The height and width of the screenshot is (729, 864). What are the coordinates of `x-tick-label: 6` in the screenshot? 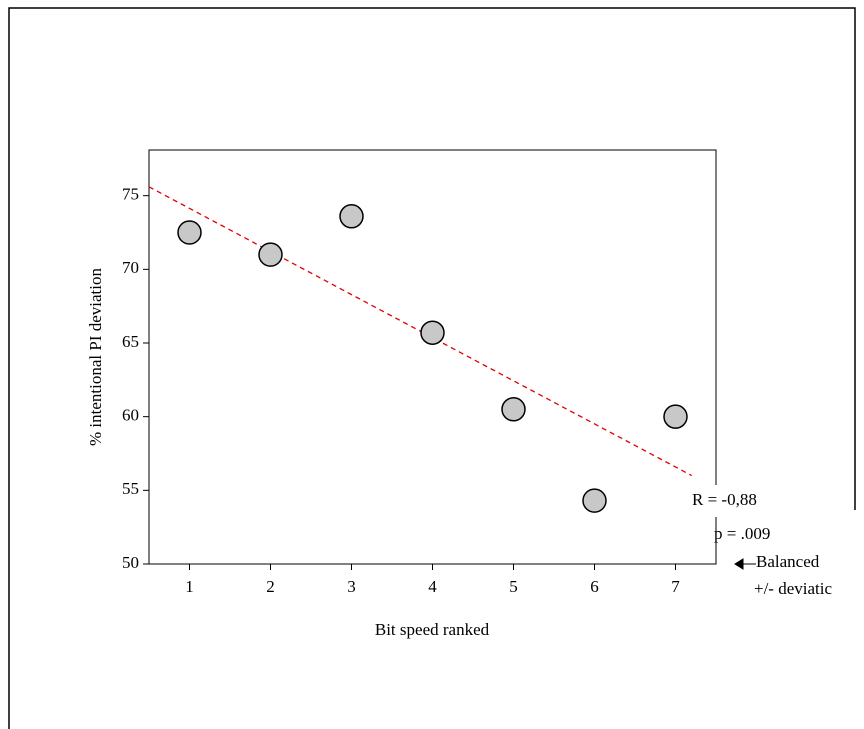 It's located at (594, 586).